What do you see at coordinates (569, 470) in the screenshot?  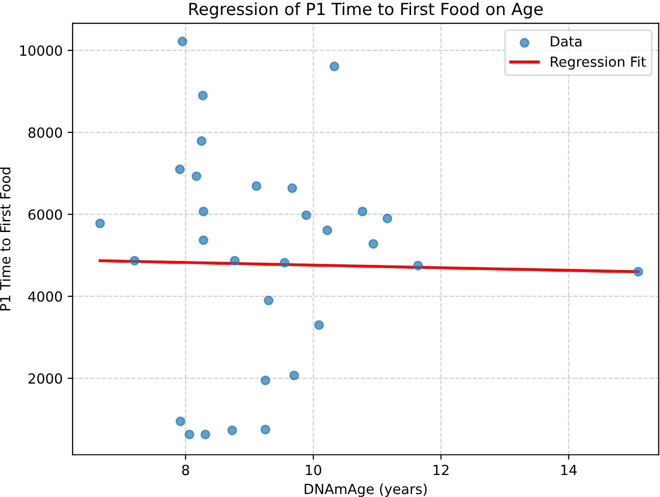 I see `x-tick-label: 14` at bounding box center [569, 470].